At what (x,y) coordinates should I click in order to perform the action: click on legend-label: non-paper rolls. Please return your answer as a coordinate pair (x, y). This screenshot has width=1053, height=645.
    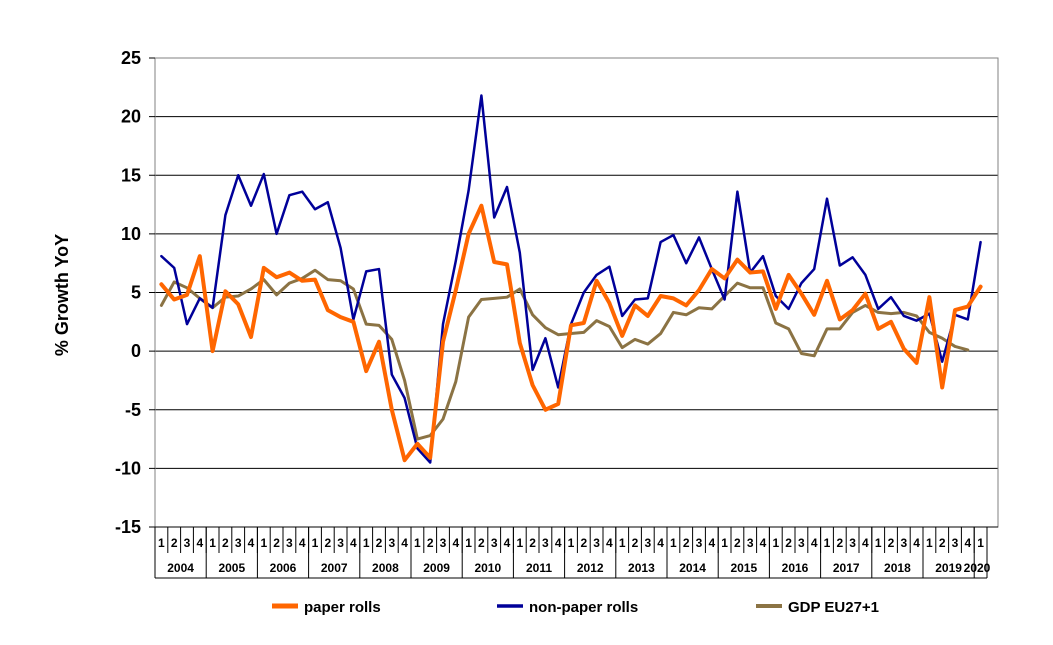
    Looking at the image, I should click on (583, 607).